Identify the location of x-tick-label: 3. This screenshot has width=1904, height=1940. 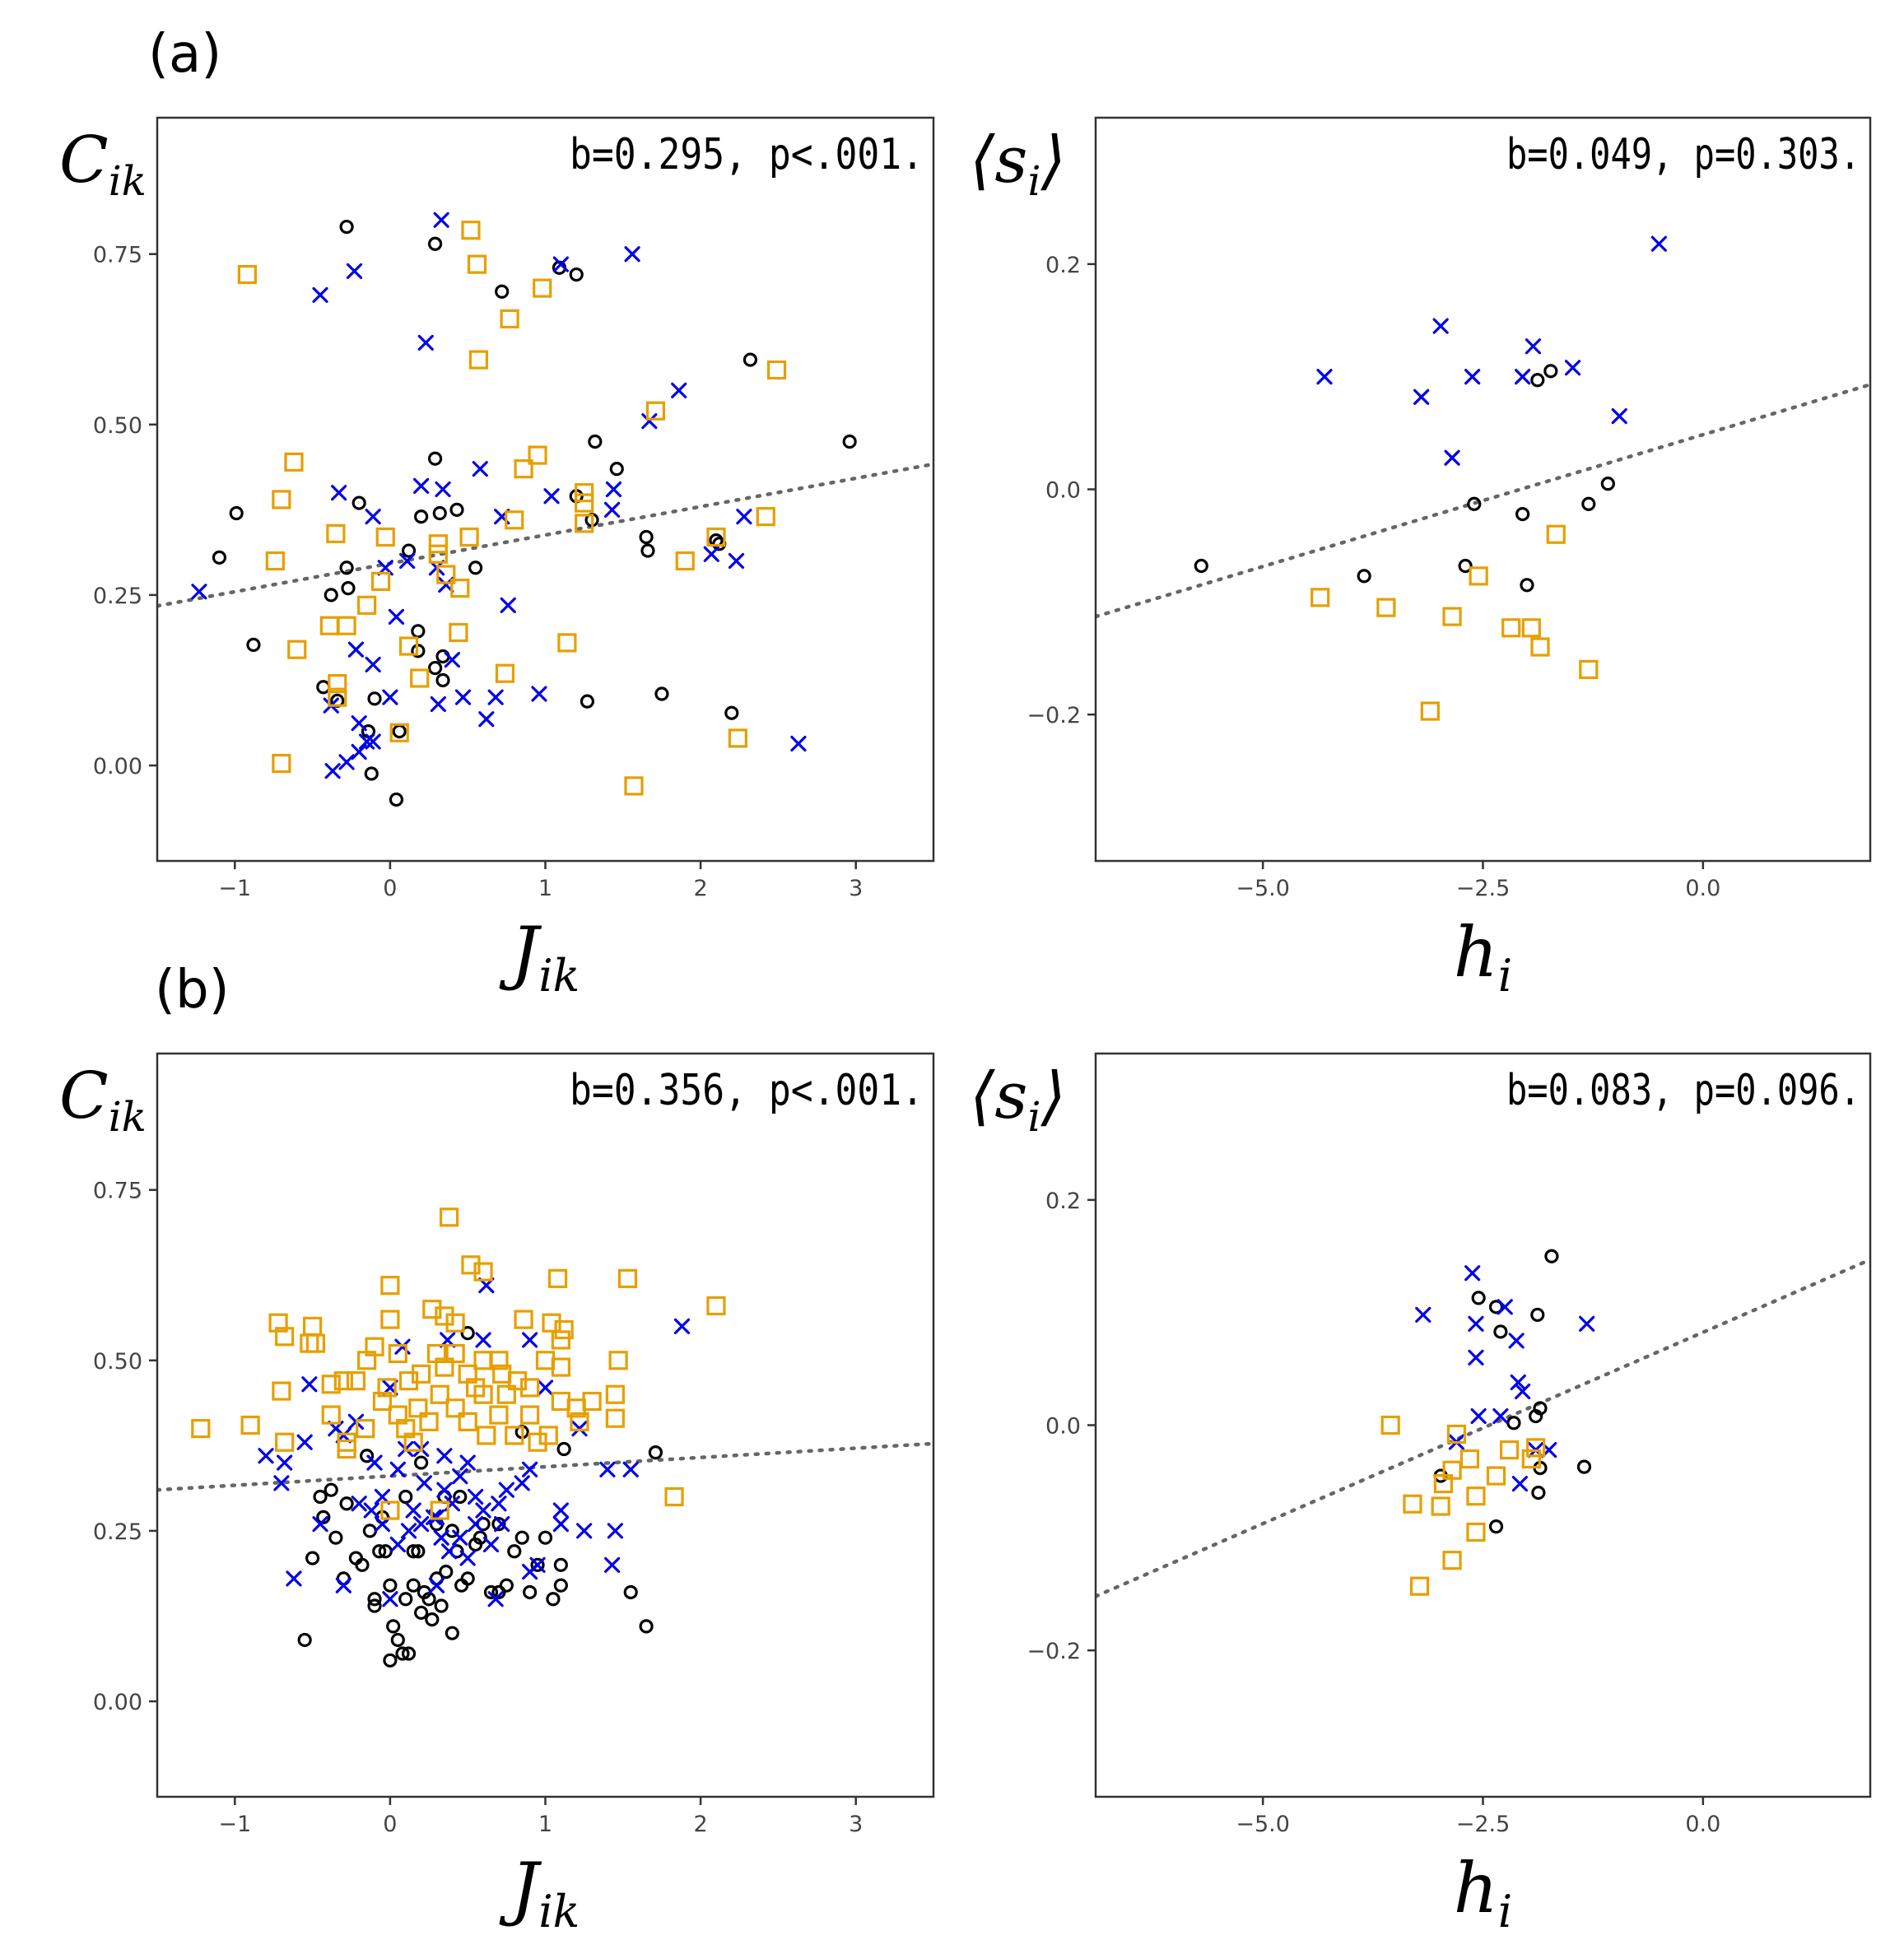
(856, 888).